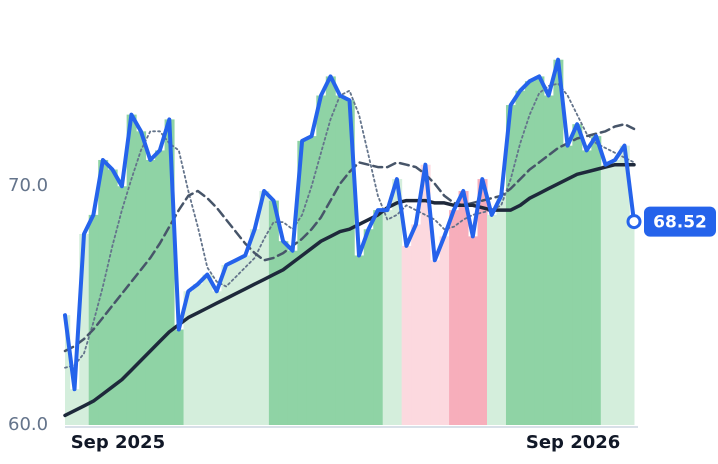 This screenshot has width=718, height=464. What do you see at coordinates (118, 442) in the screenshot?
I see `x-tick-label: Sep 2025` at bounding box center [118, 442].